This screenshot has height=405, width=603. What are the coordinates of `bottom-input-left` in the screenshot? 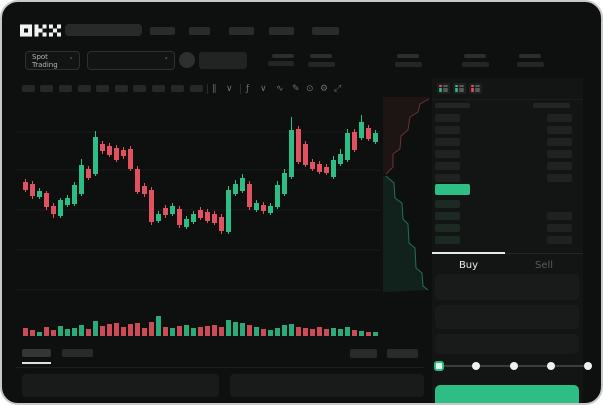 It's located at (120, 385).